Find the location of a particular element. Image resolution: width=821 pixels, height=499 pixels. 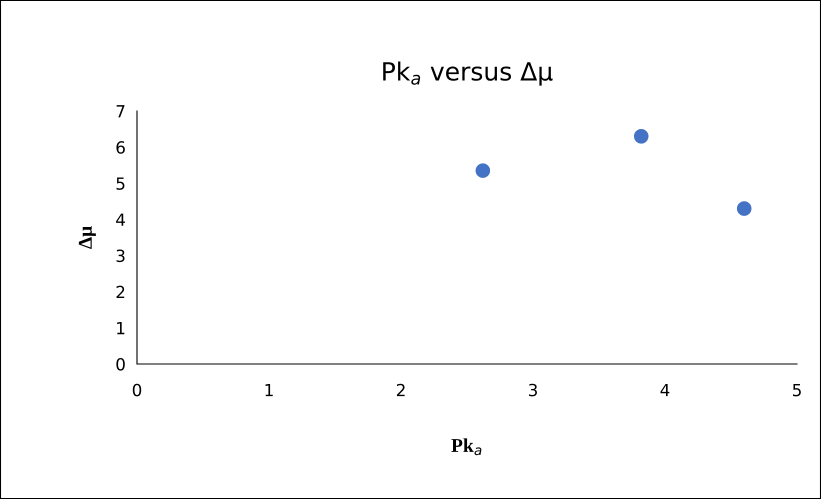

x-axis-title: Pk$_{a}$ is located at coordinates (466, 447).